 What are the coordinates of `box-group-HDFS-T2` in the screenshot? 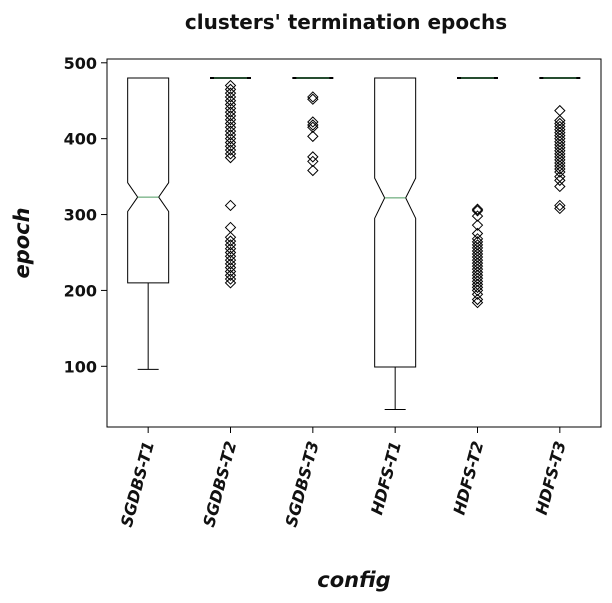 It's located at (477, 192).